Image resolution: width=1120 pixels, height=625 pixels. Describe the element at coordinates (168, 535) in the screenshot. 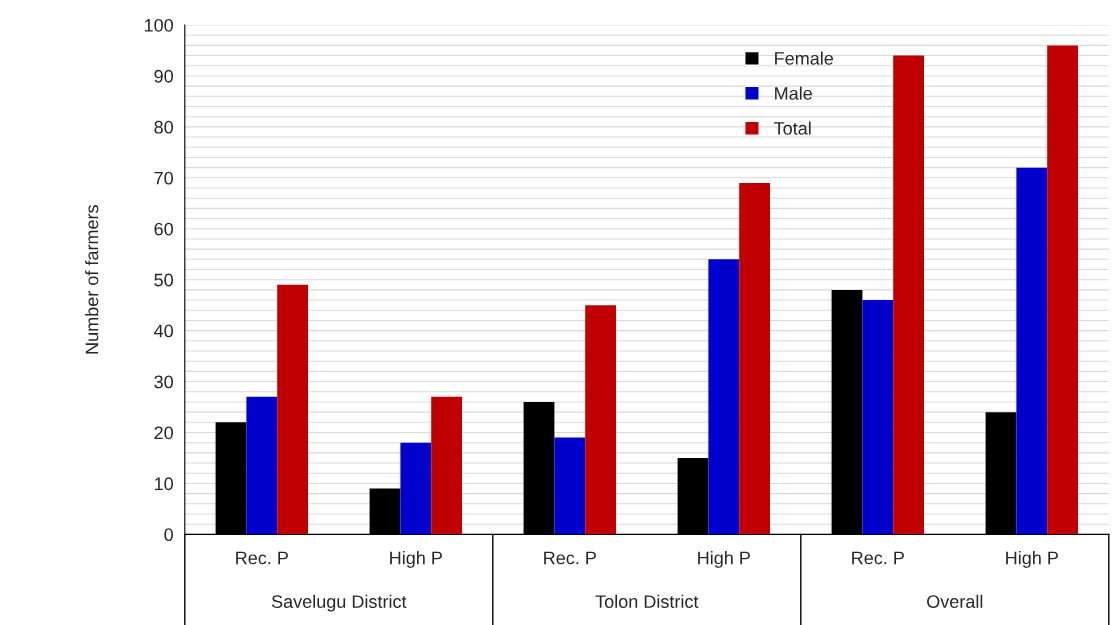

I see `y-tick-label: 0` at that location.